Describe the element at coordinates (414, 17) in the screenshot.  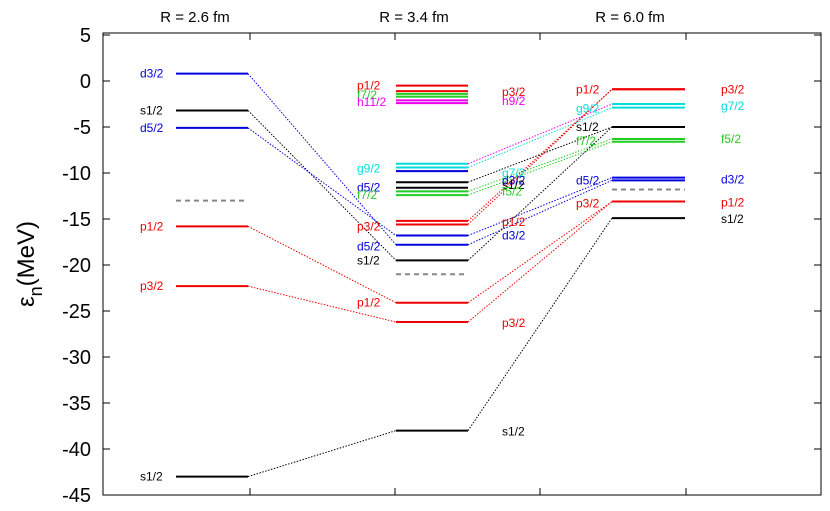
I see `column-title: R = 3.4 fm` at that location.